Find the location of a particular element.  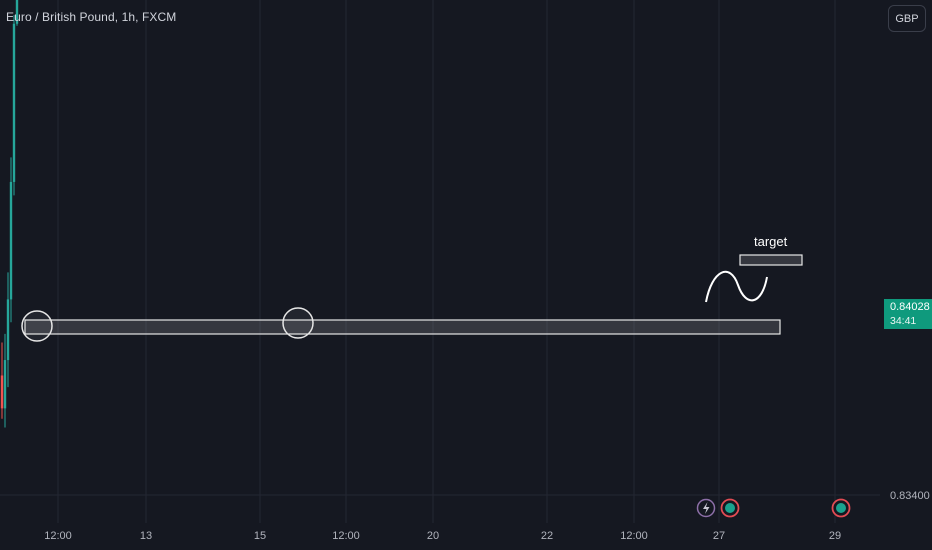

currency-button: GBP is located at coordinates (907, 18).